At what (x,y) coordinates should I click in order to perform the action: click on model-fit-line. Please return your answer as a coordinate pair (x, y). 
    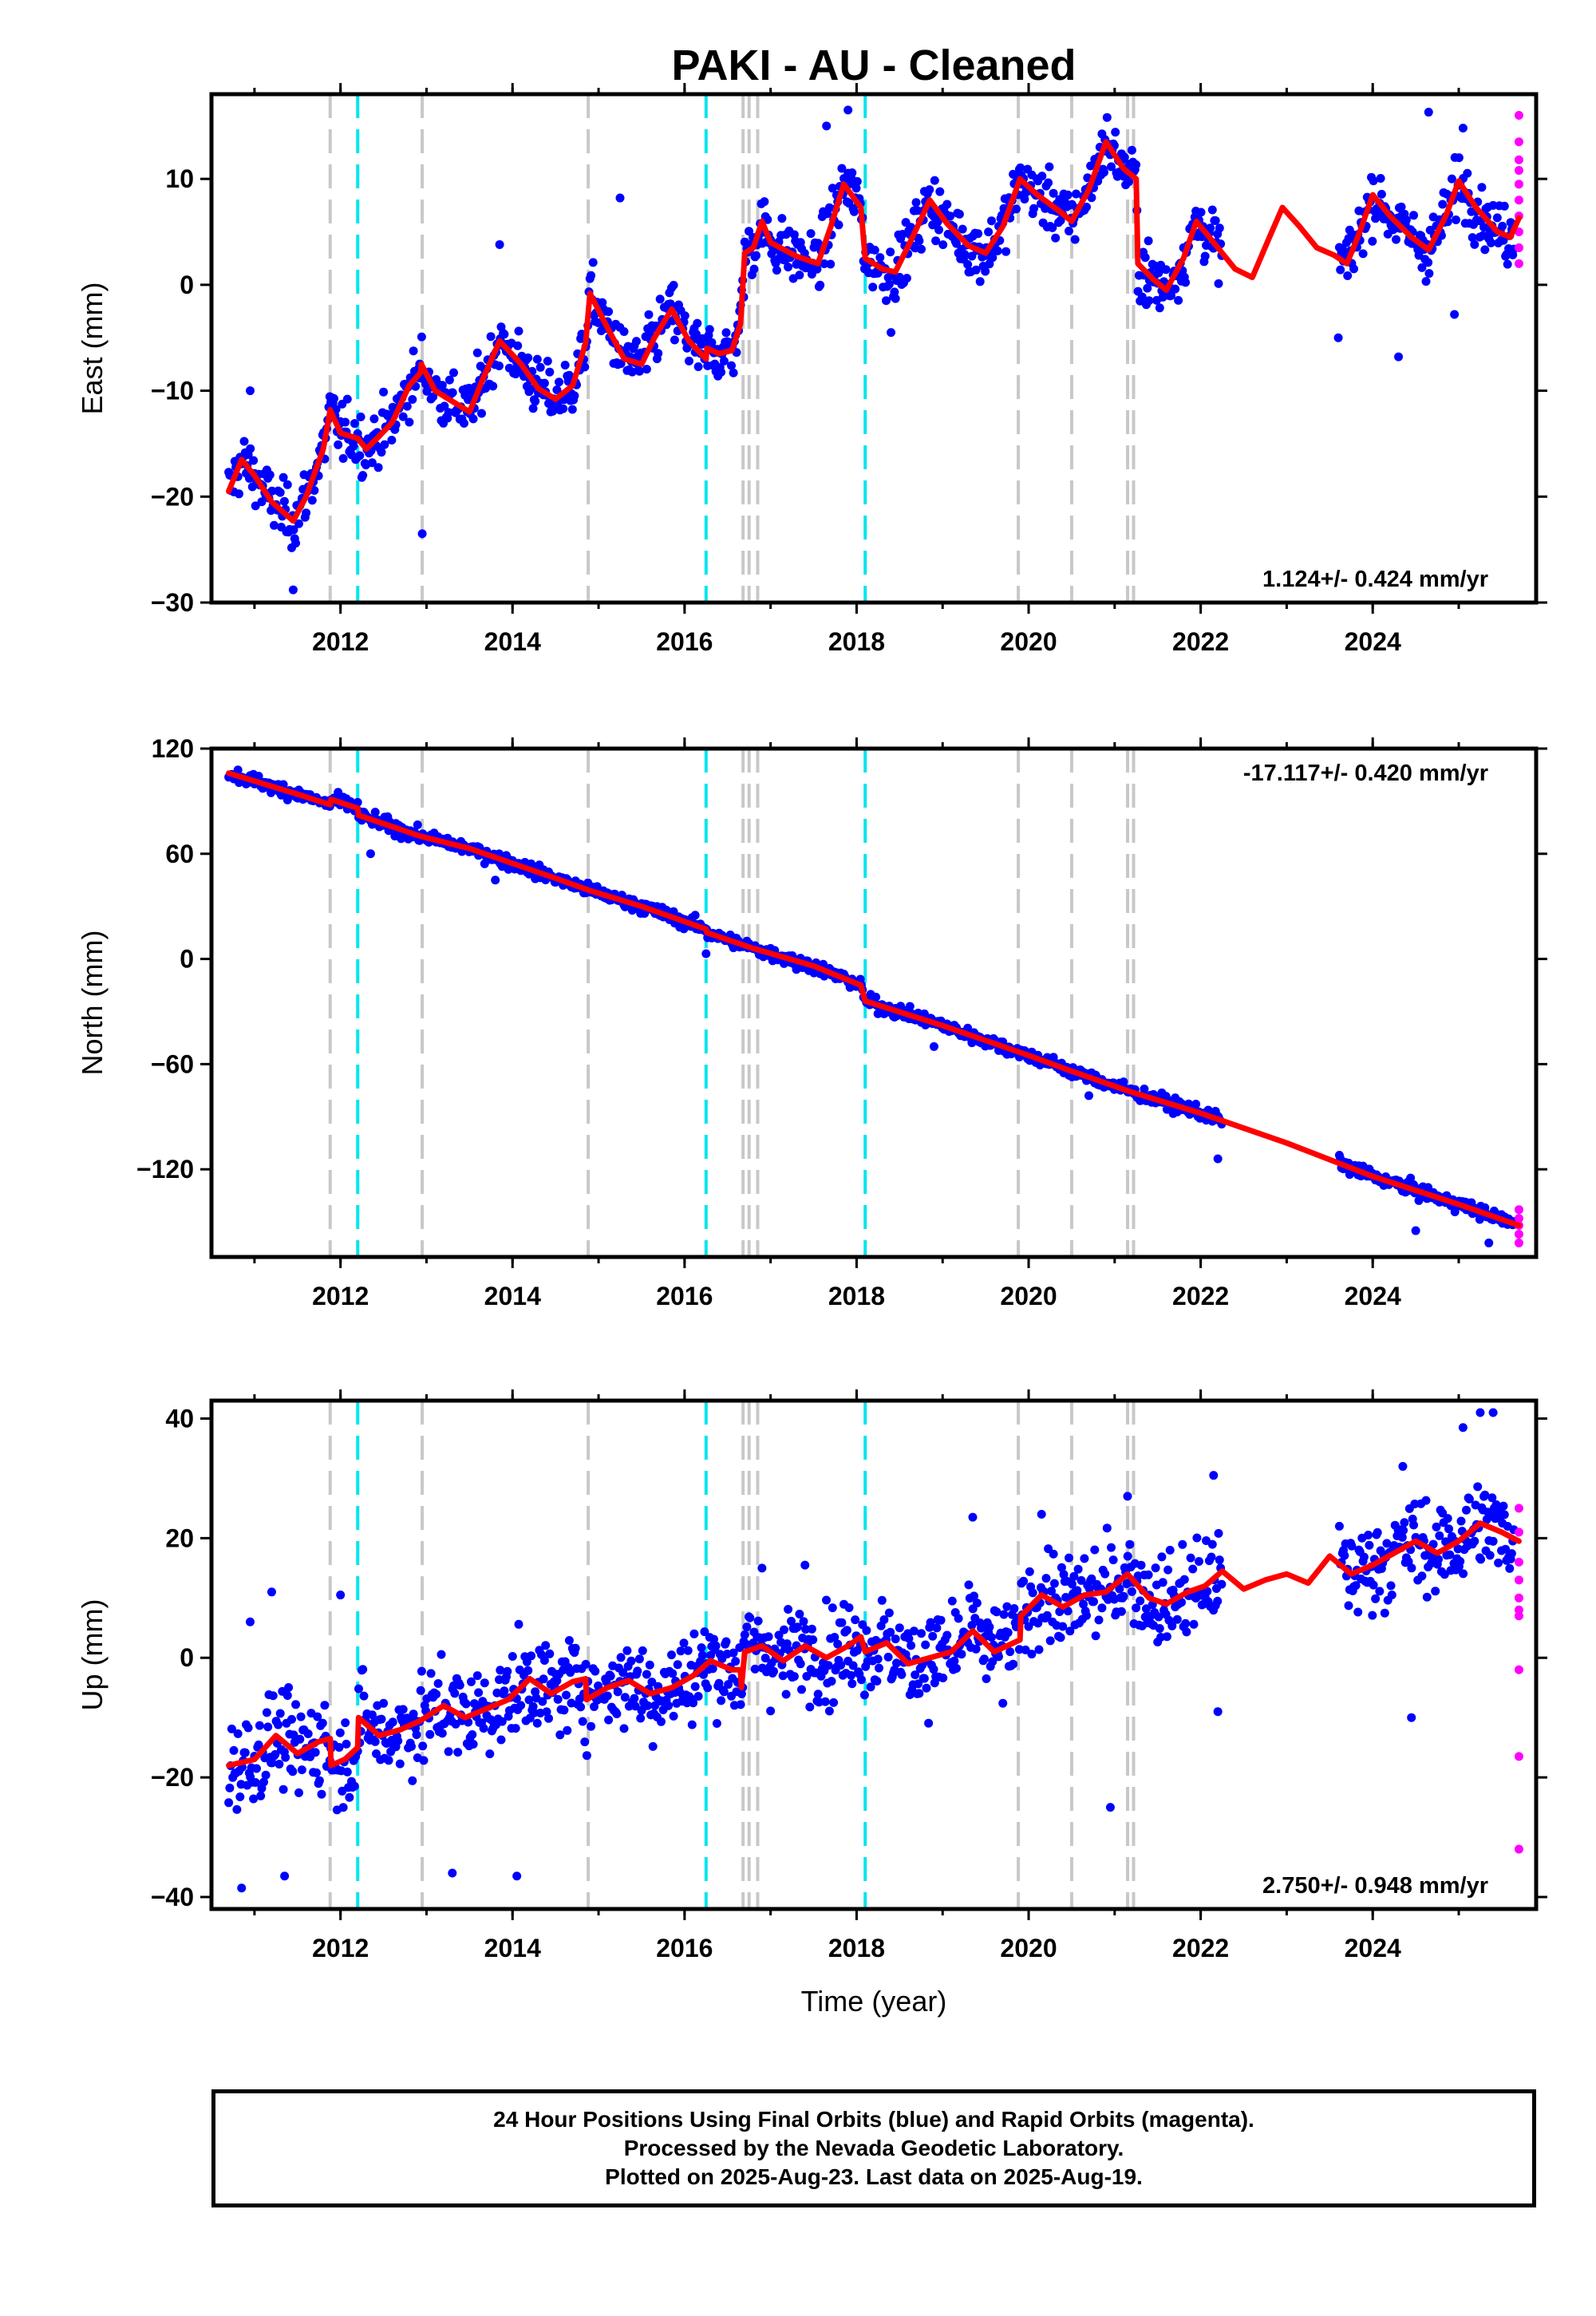
    Looking at the image, I should click on (874, 331).